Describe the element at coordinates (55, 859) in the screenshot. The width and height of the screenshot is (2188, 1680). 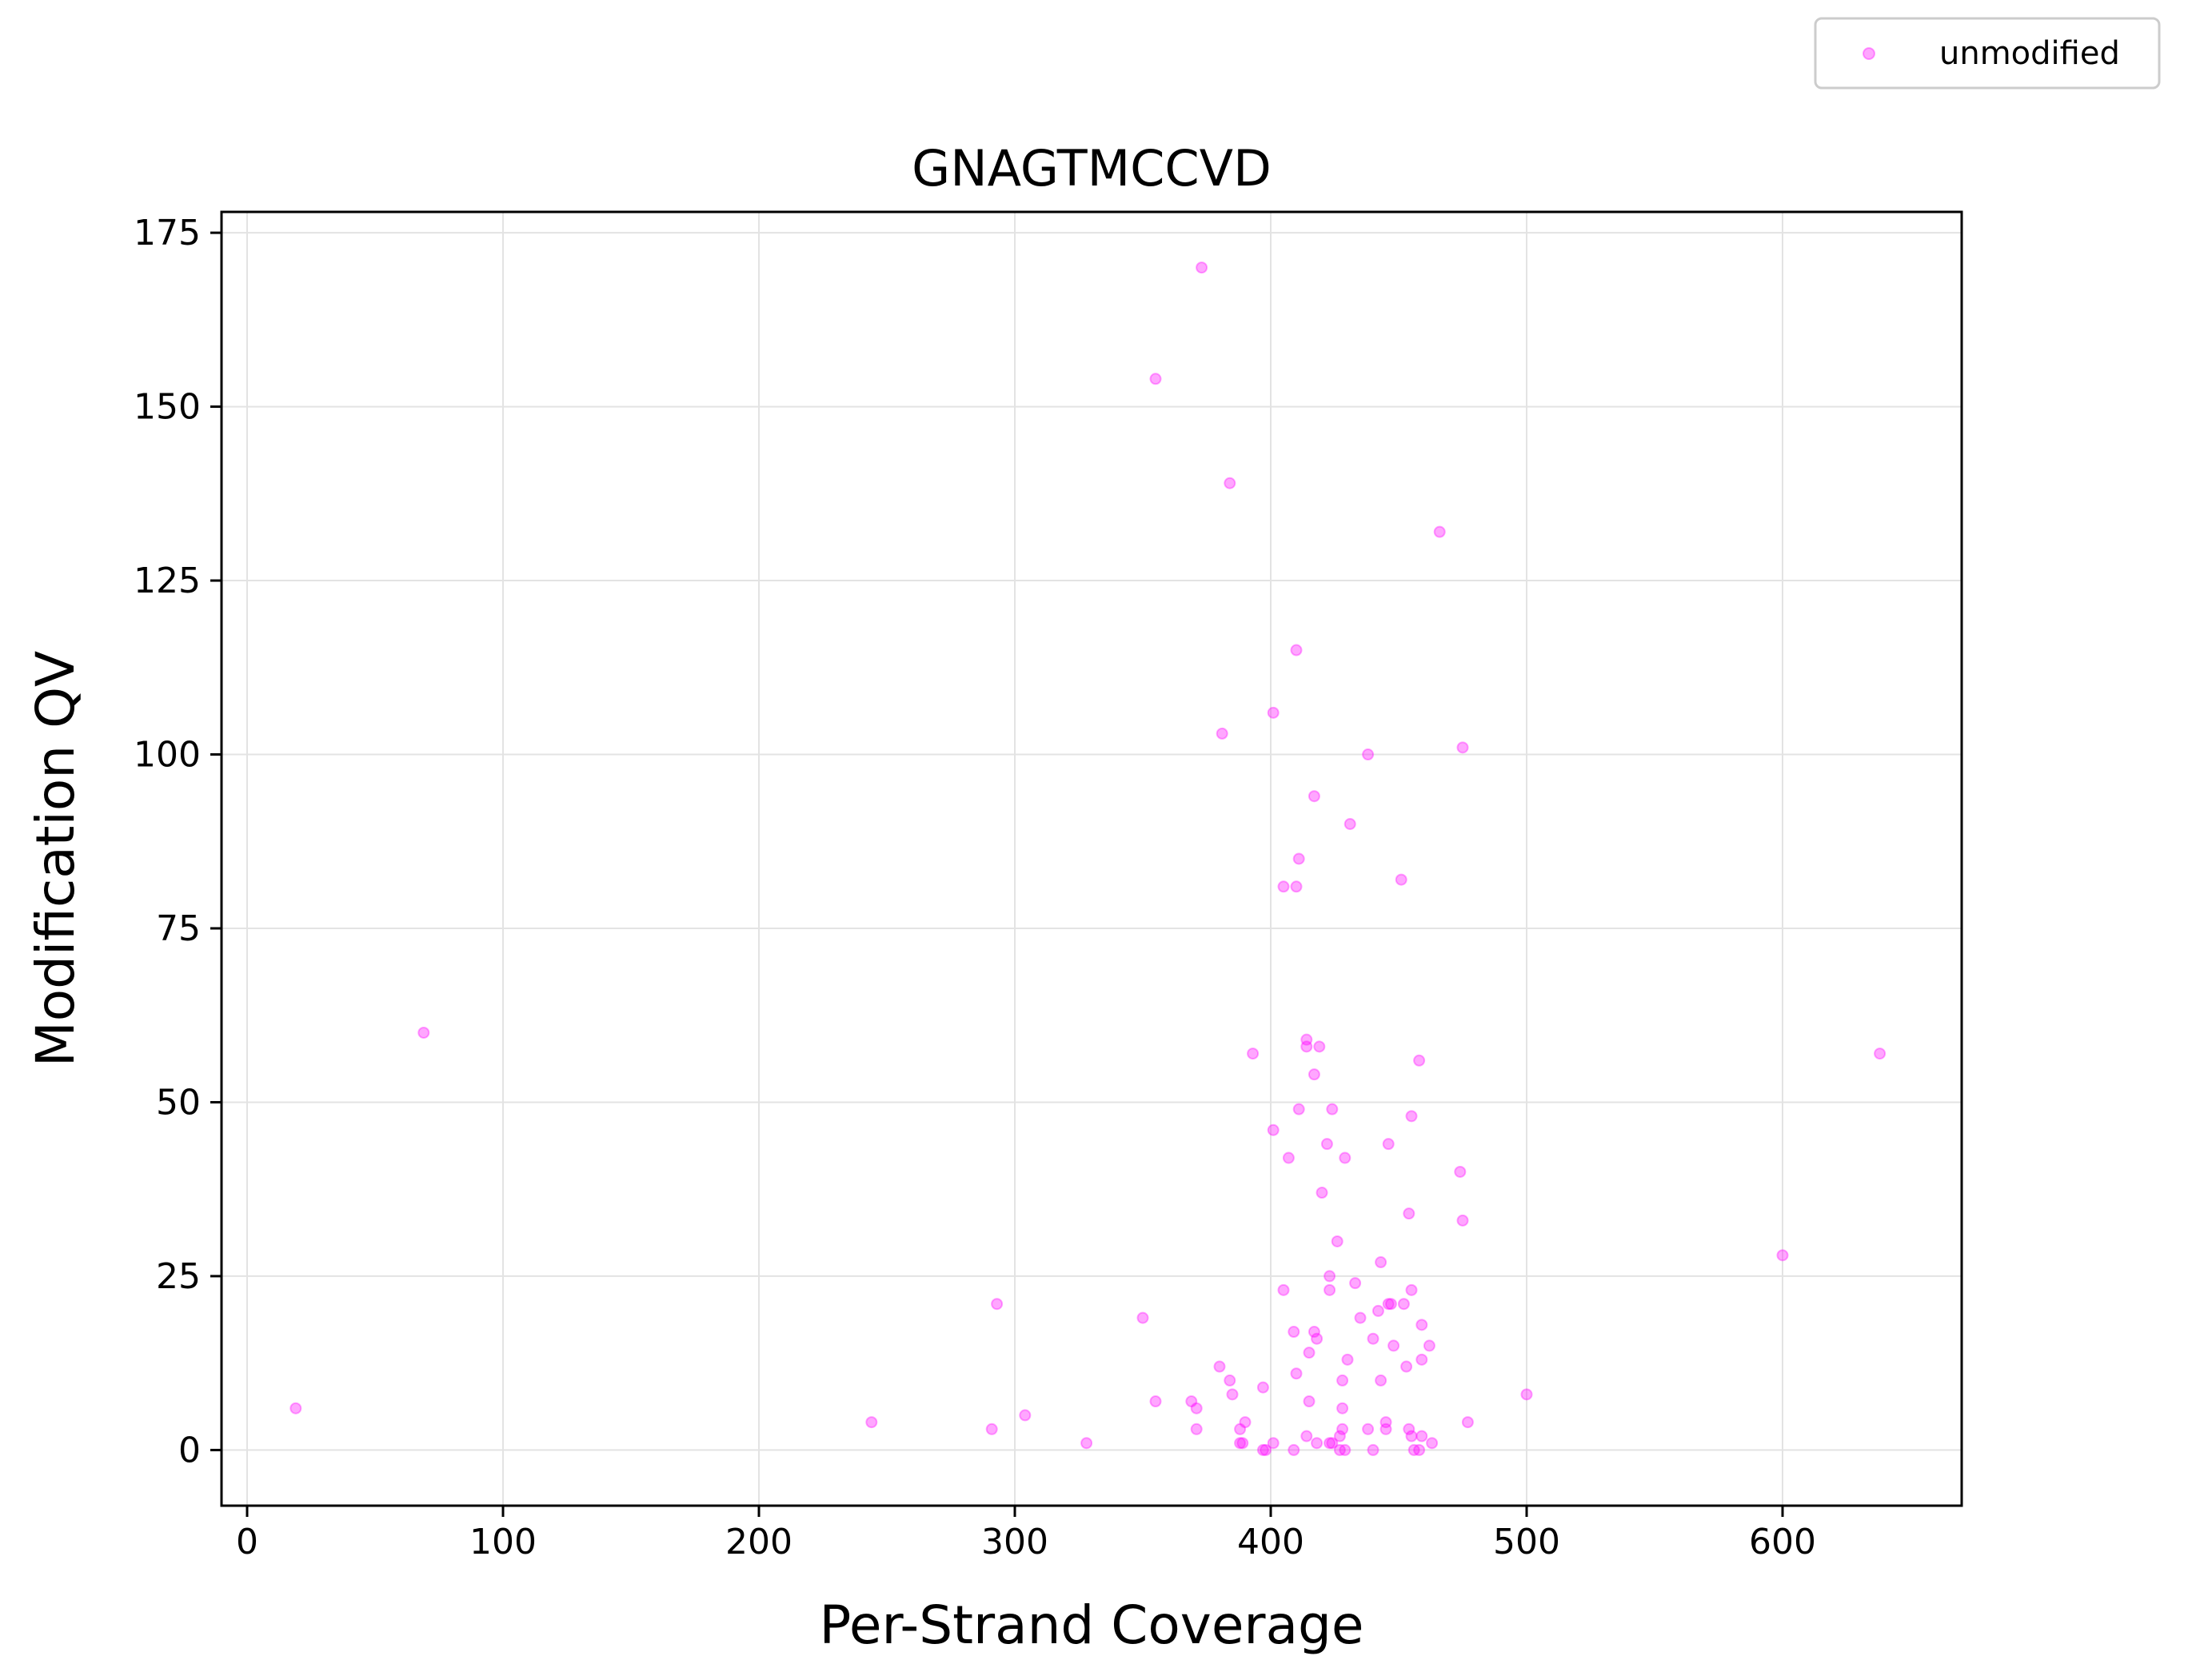
I see `y-axis-title: Modification QV` at that location.